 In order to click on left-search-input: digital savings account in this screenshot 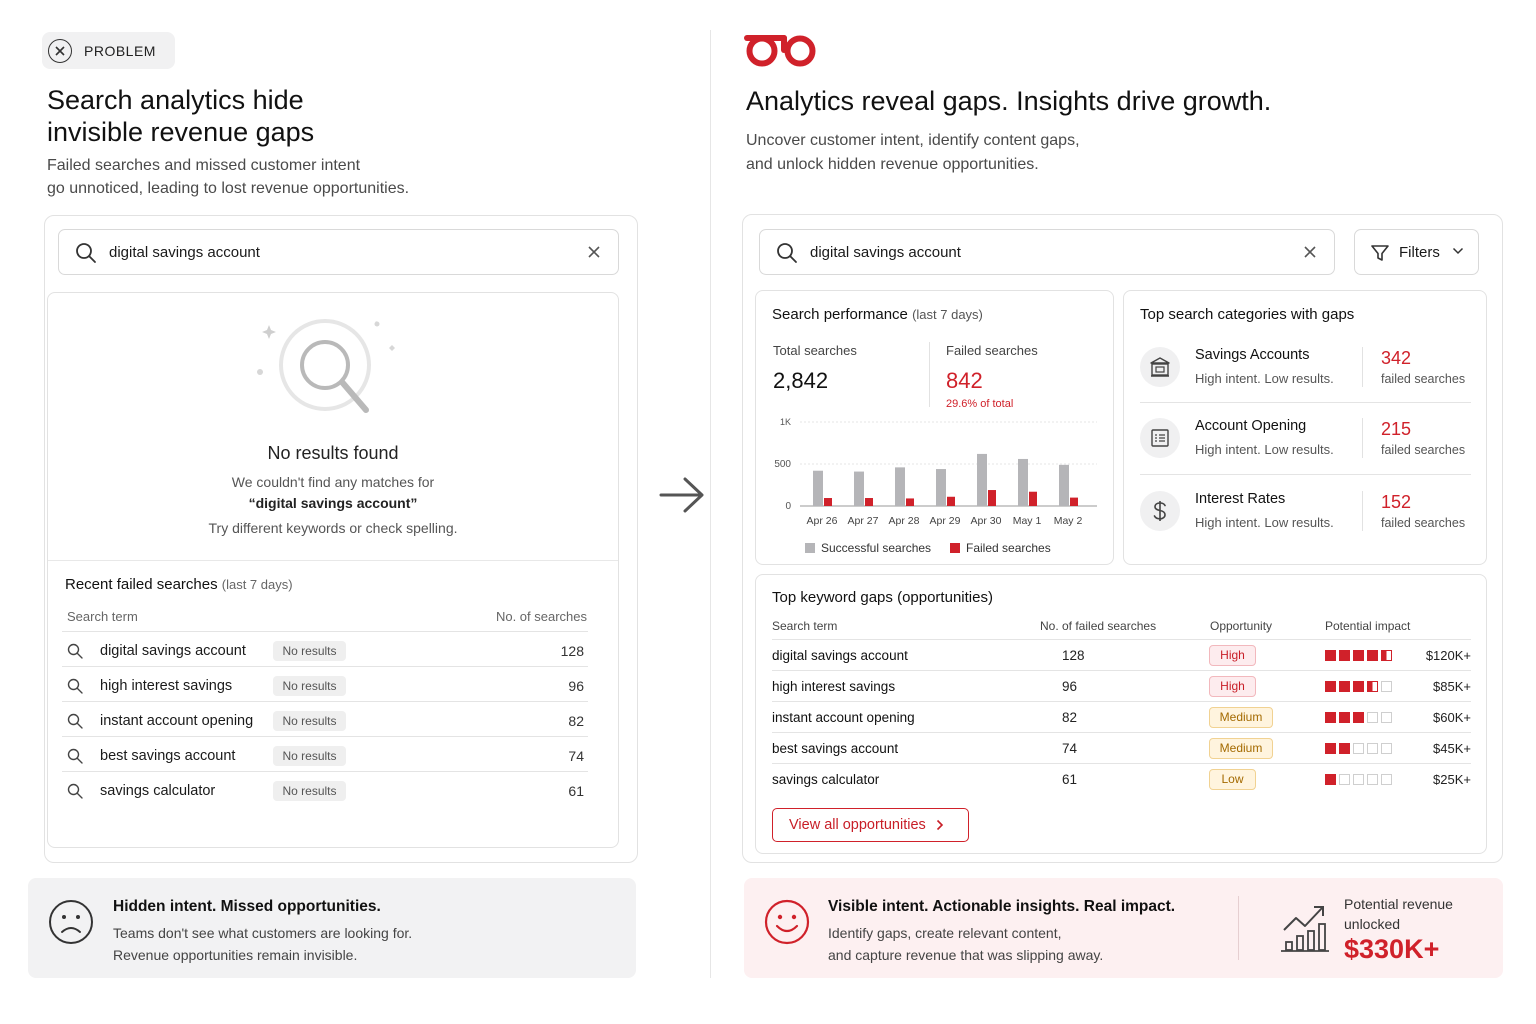, I will do `click(338, 252)`.